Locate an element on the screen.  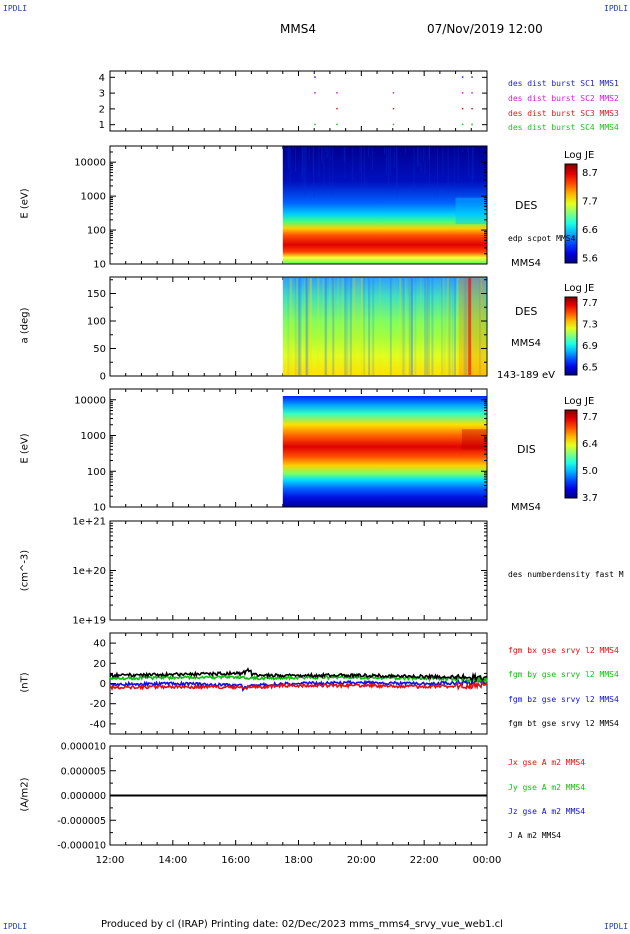
y-tick-label: 100 is located at coordinates (96, 322).